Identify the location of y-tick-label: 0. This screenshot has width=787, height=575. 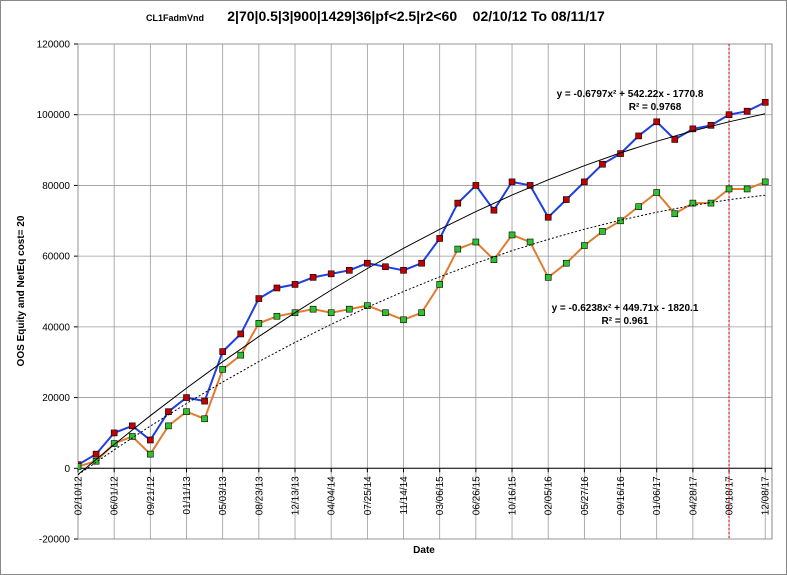
(67, 469).